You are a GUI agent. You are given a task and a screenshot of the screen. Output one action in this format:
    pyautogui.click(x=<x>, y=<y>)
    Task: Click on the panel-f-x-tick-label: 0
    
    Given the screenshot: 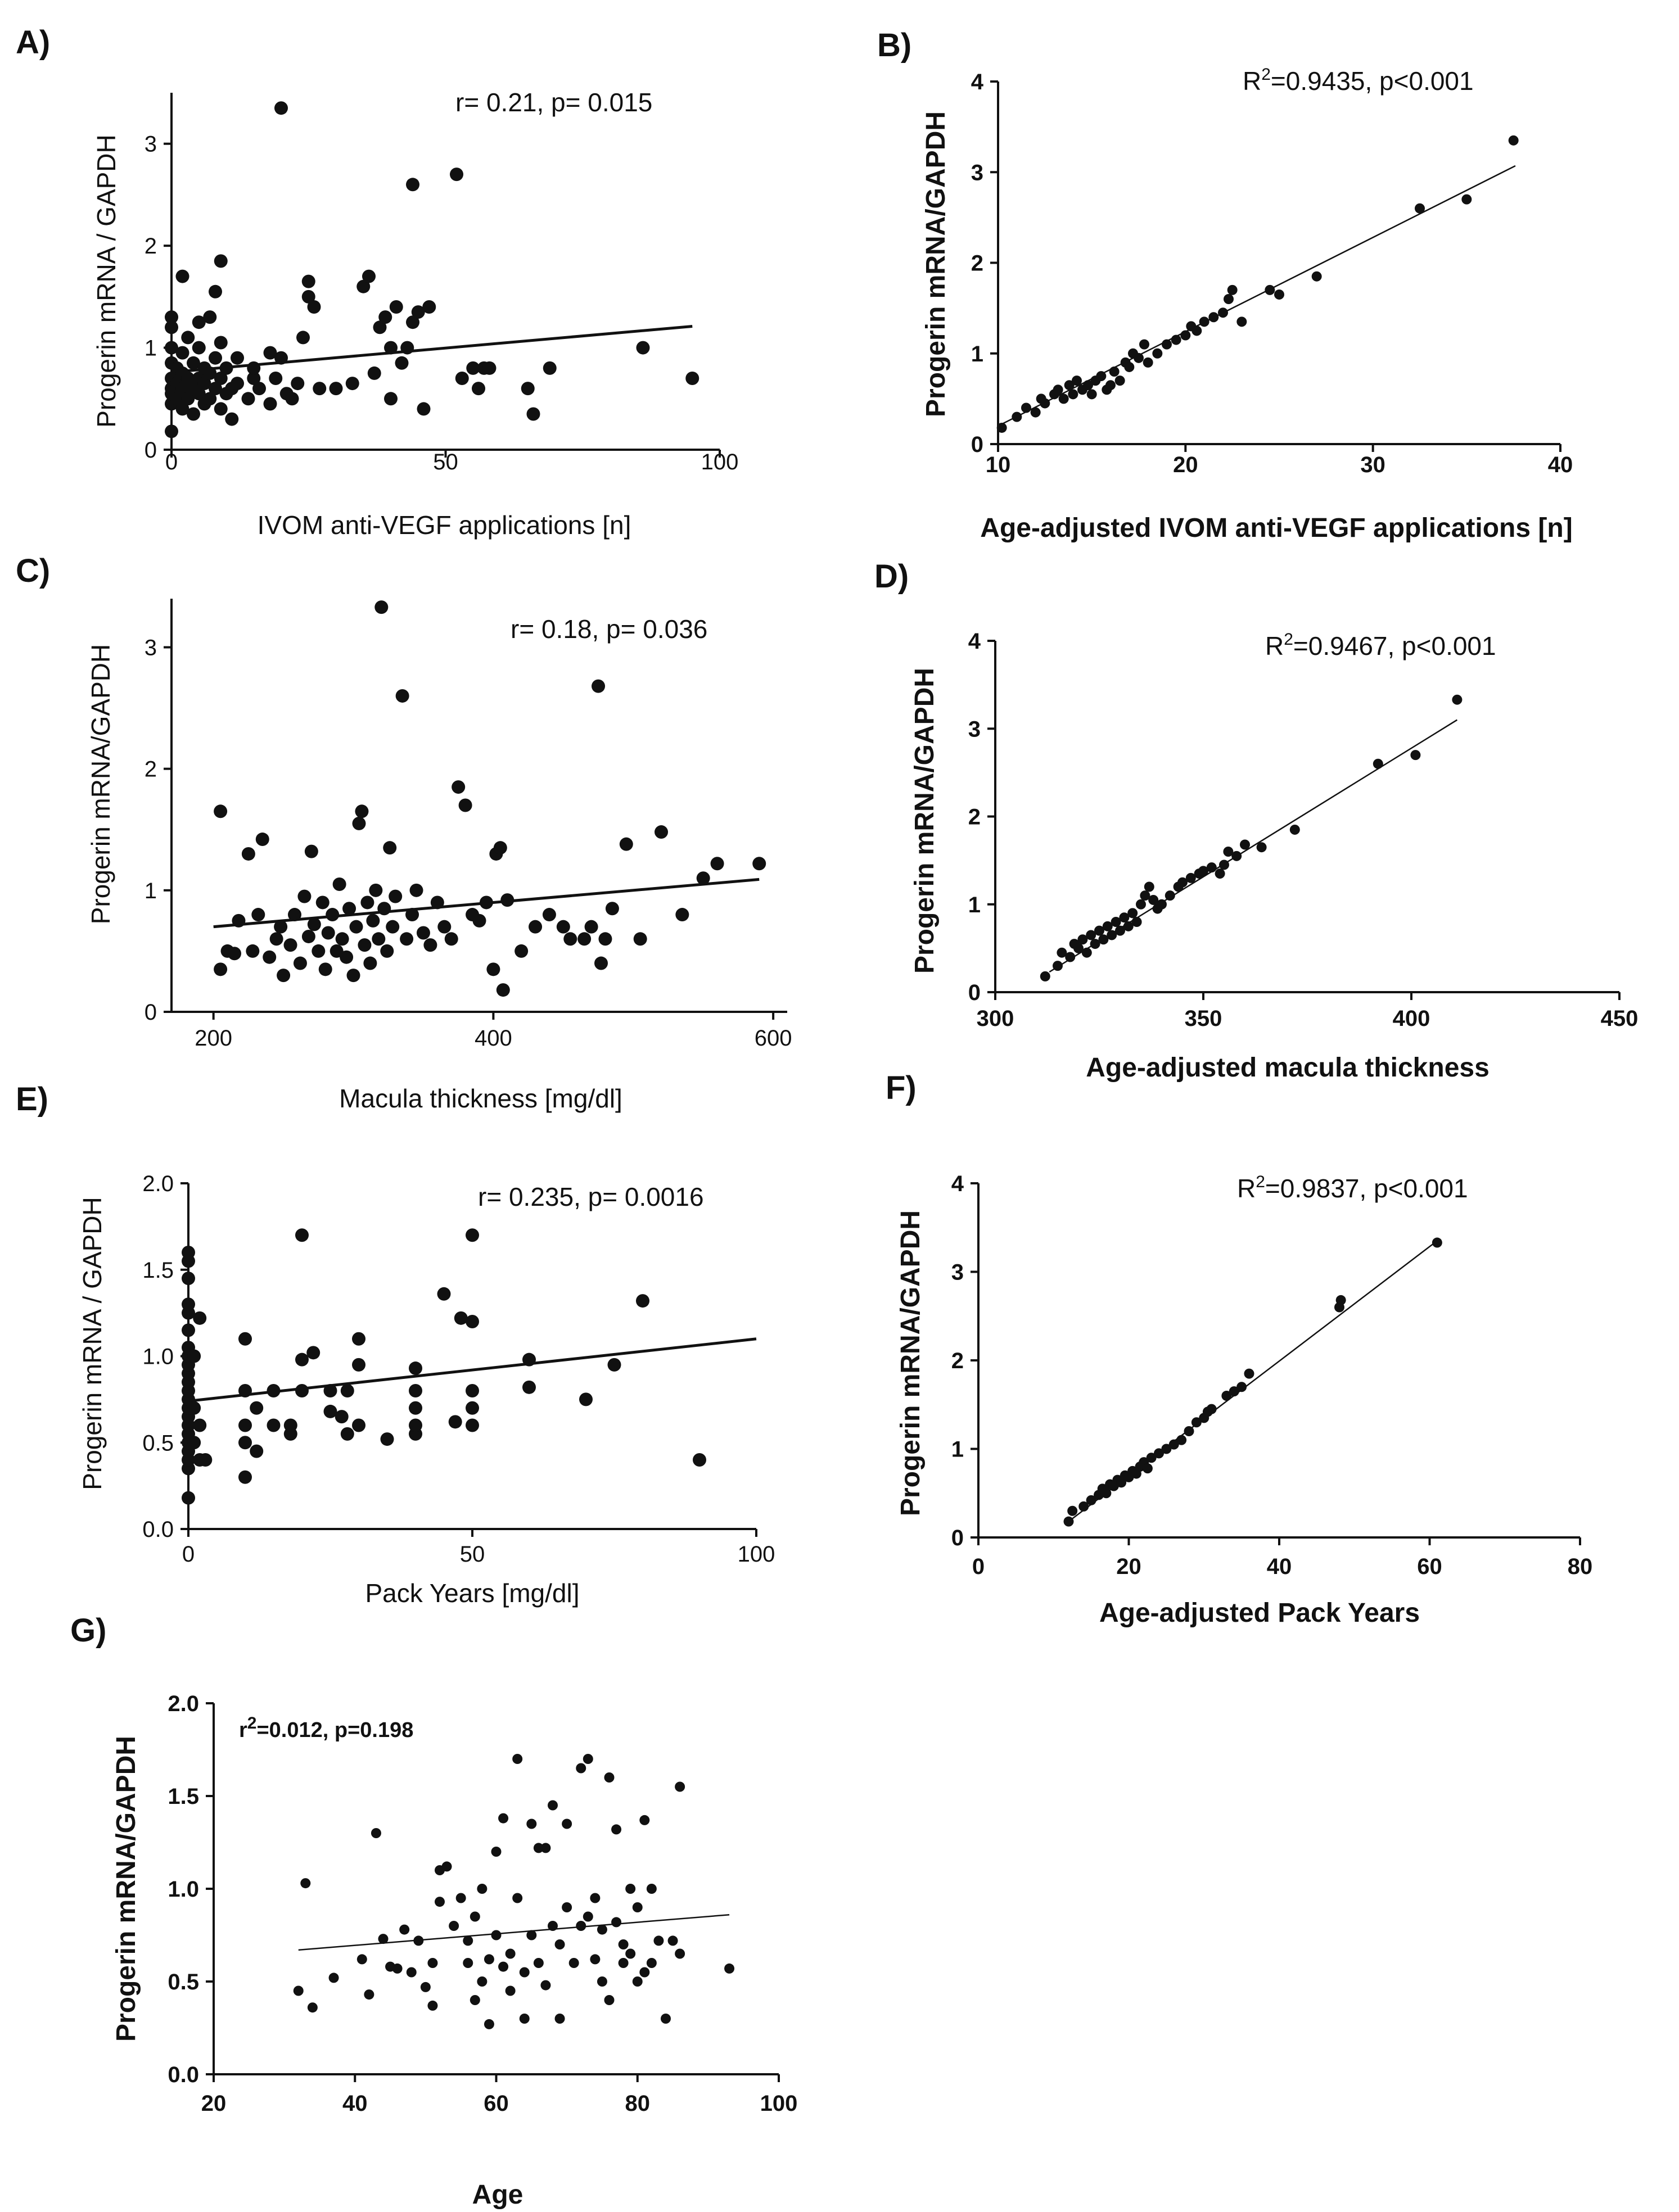 What is the action you would take?
    pyautogui.click(x=978, y=1566)
    